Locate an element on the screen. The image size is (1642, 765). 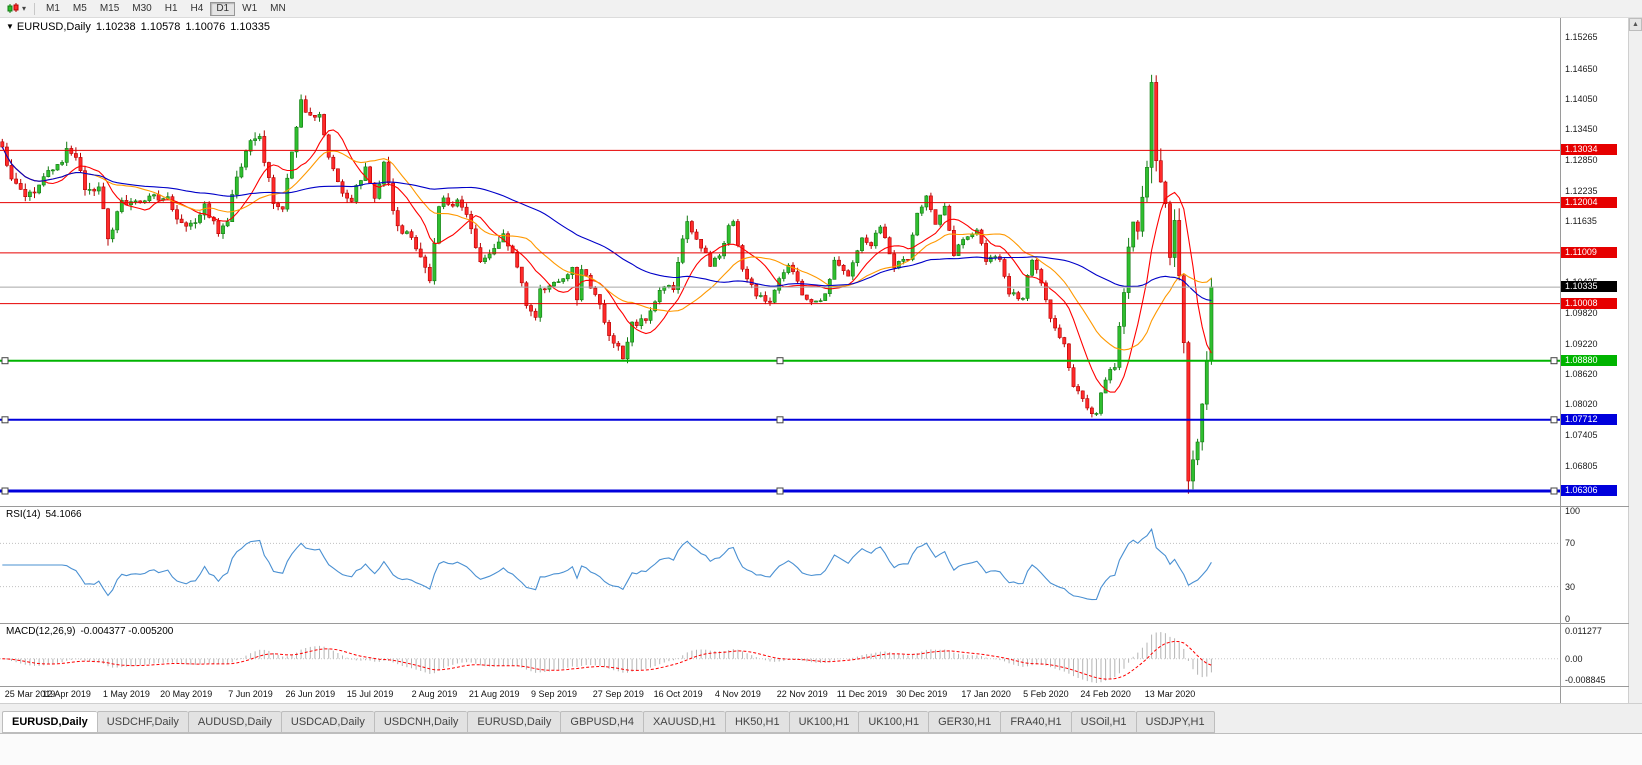
hline-price-tag: 1.06306 is located at coordinates (1589, 491).